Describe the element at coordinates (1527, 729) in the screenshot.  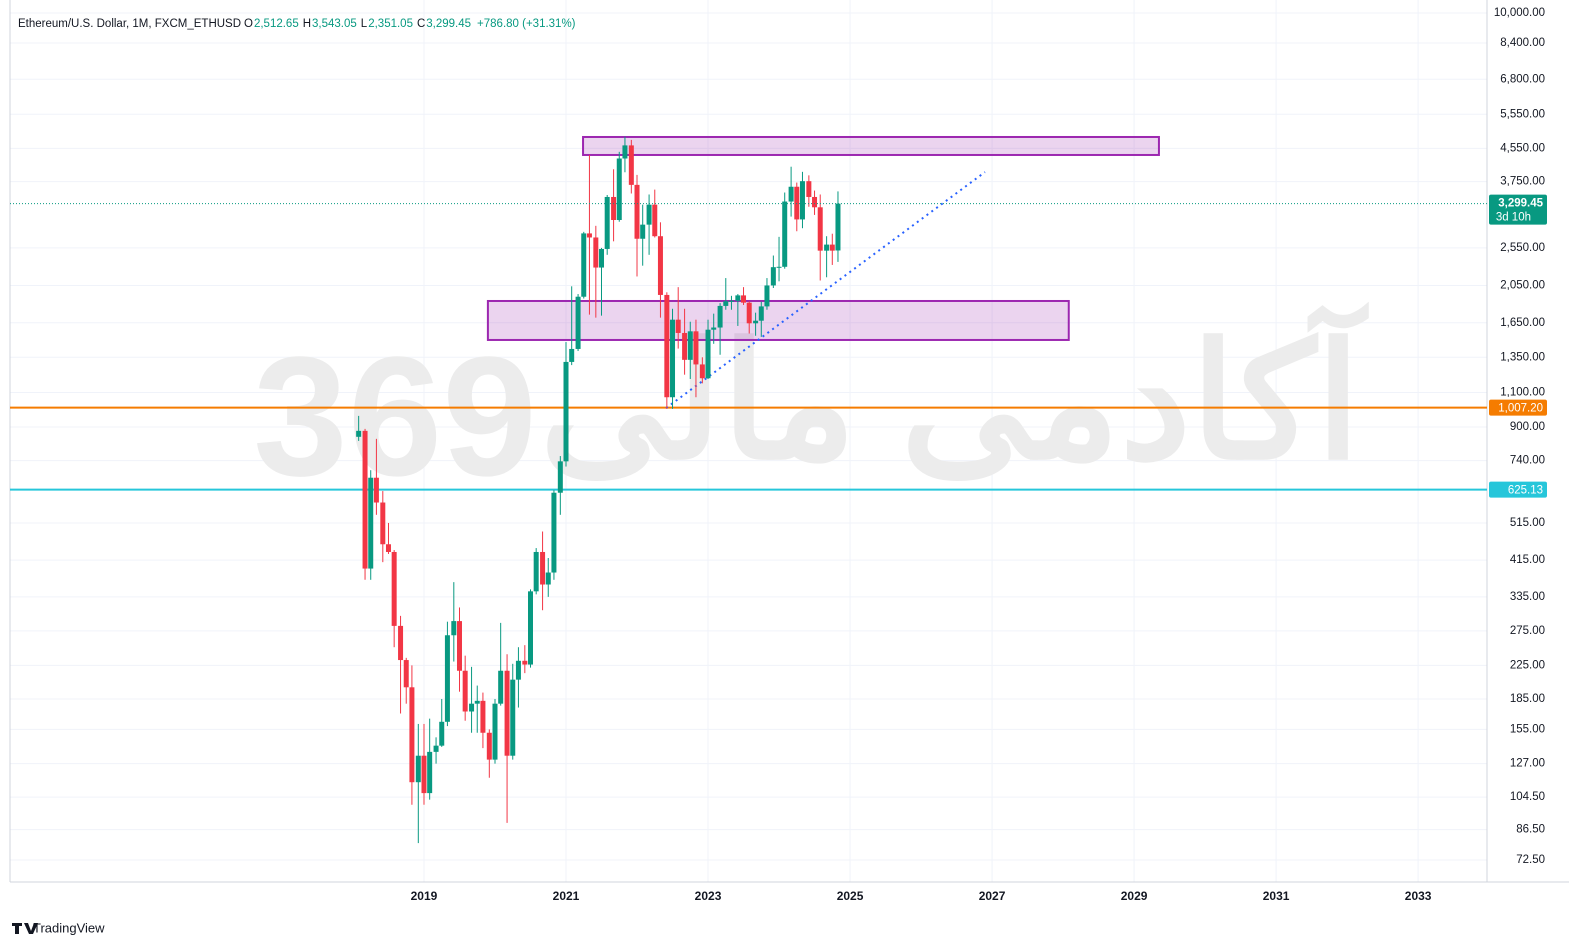
I see `y-tick-label: 155.00` at that location.